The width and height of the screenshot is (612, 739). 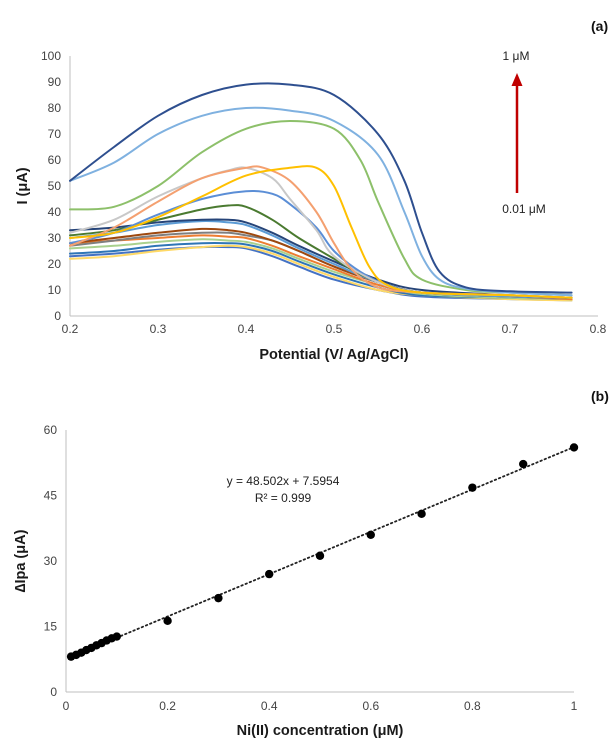 What do you see at coordinates (320, 706) in the screenshot?
I see `panel-b-x-tick-labels: 0 0.2 0.4 0.6 0.8 1` at bounding box center [320, 706].